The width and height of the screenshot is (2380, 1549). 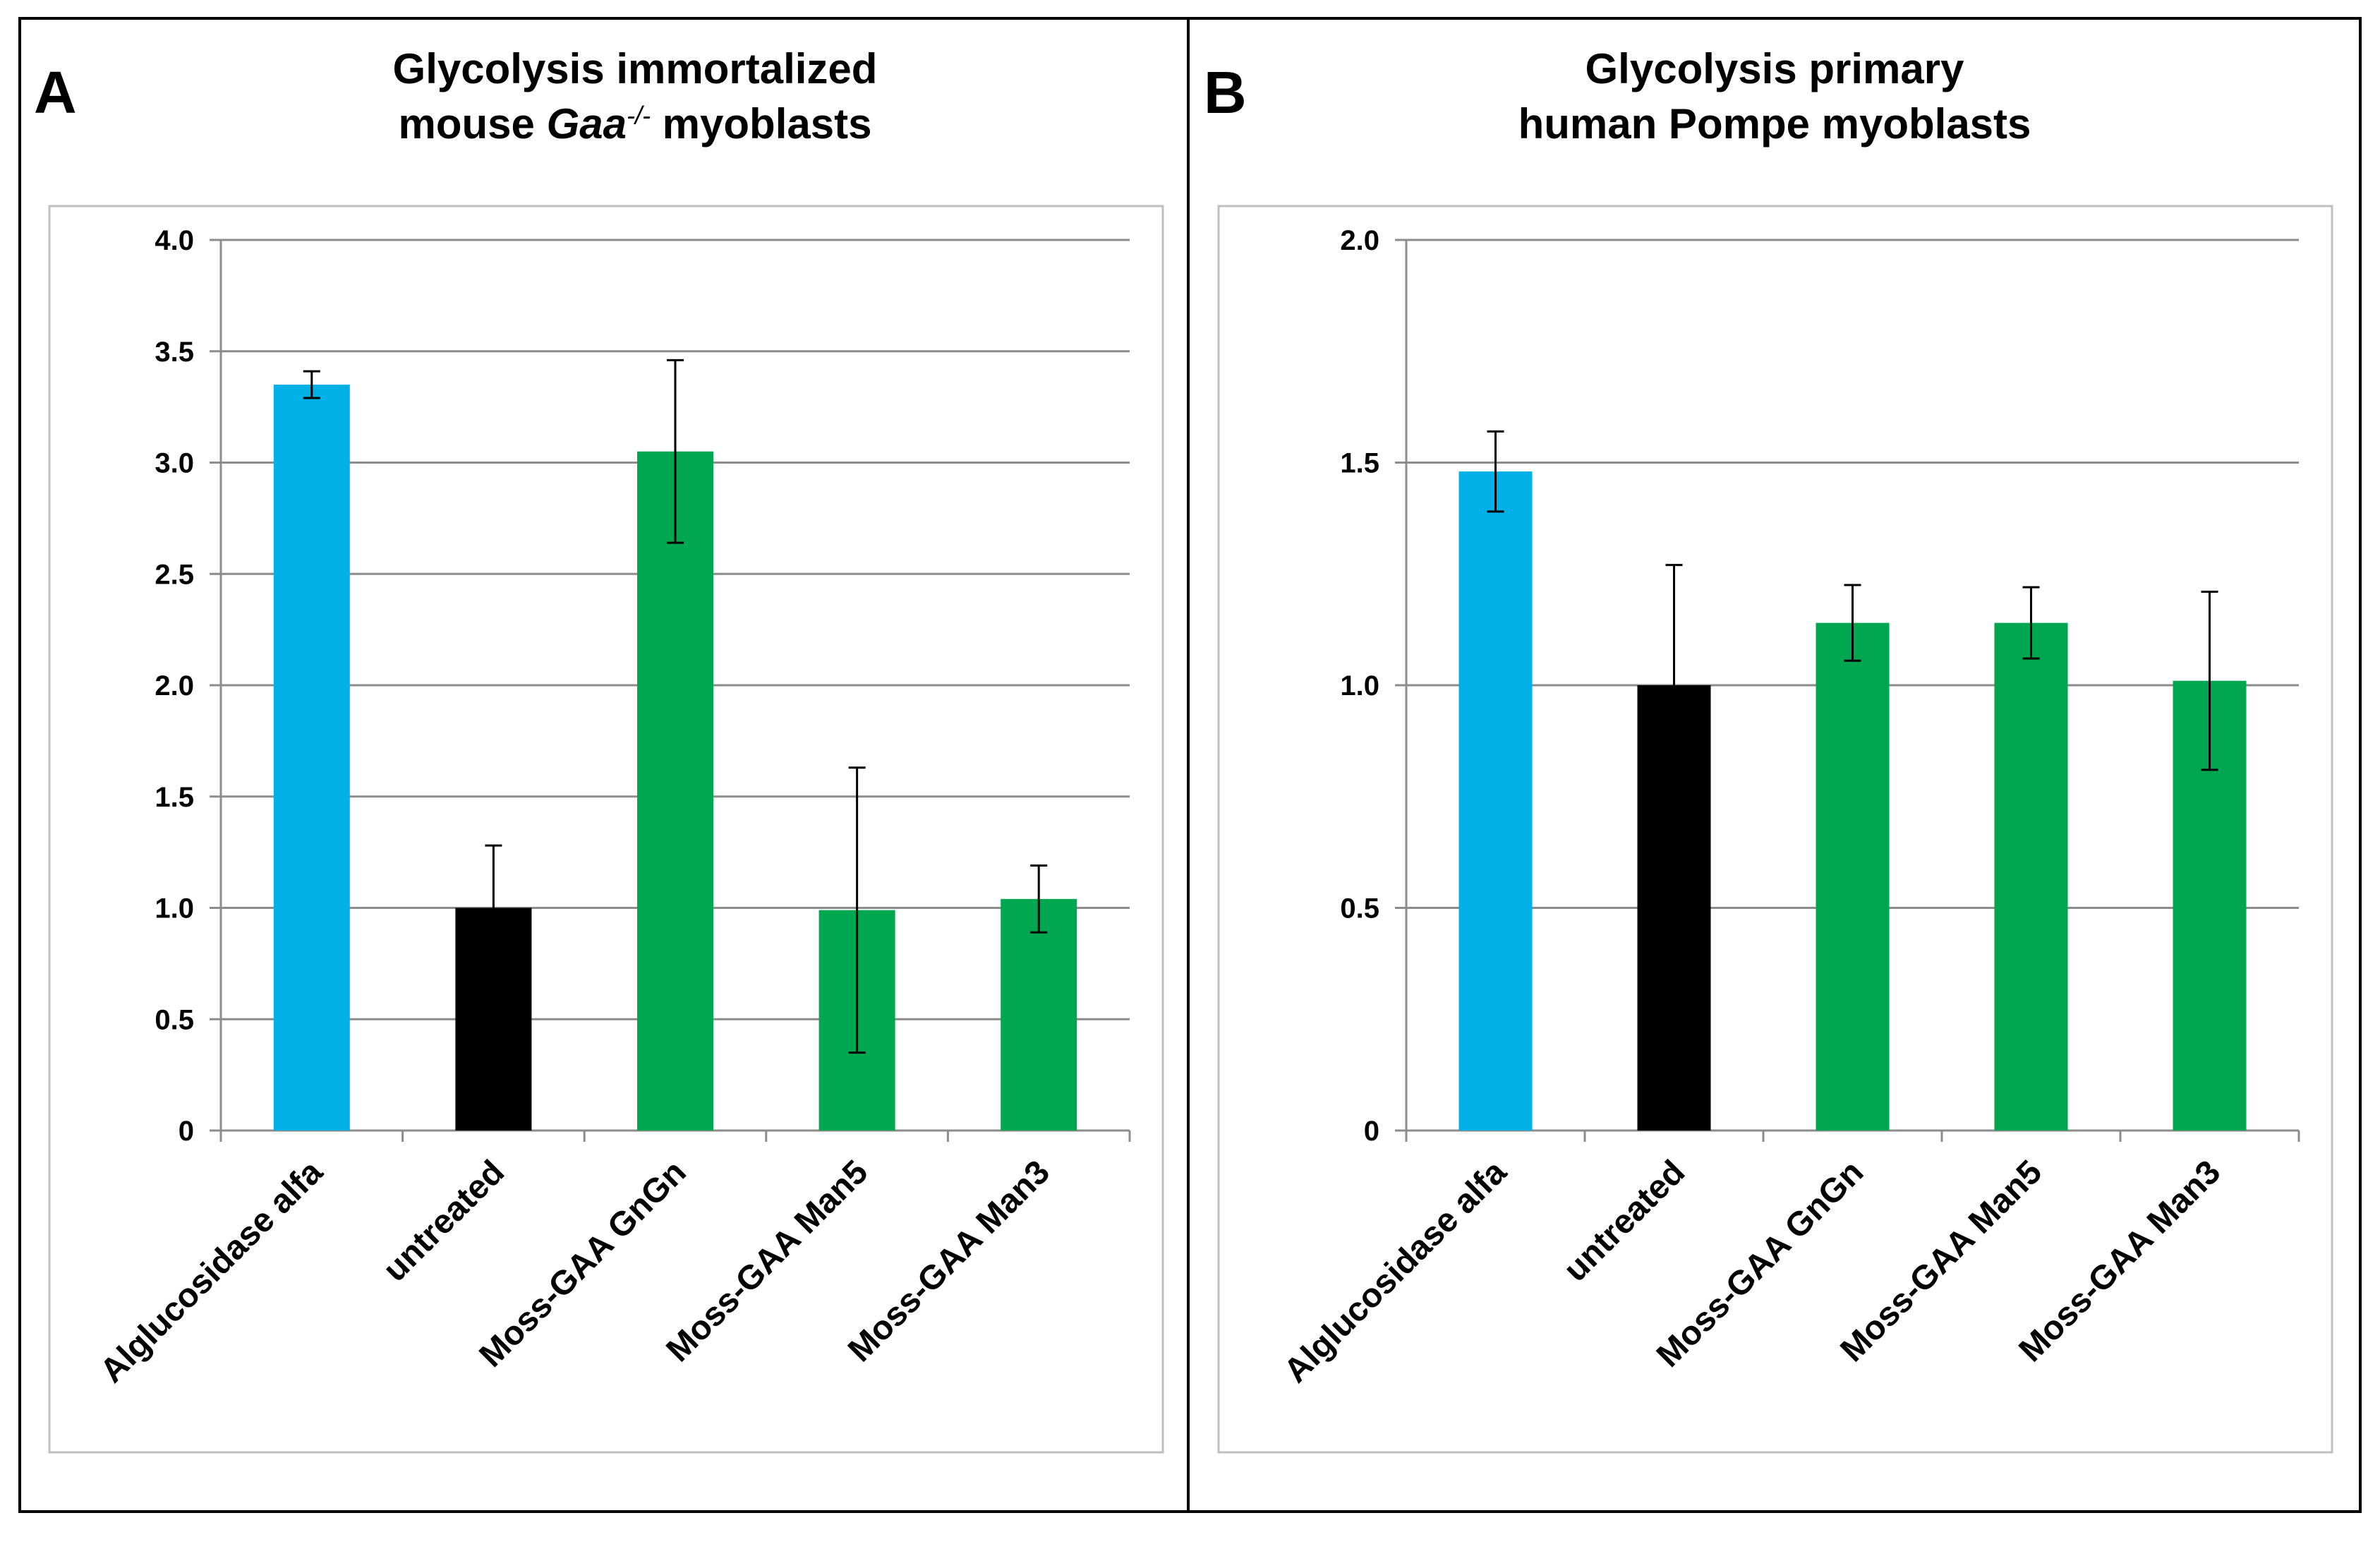 I want to click on panel-letter-b: B, so click(x=1226, y=92).